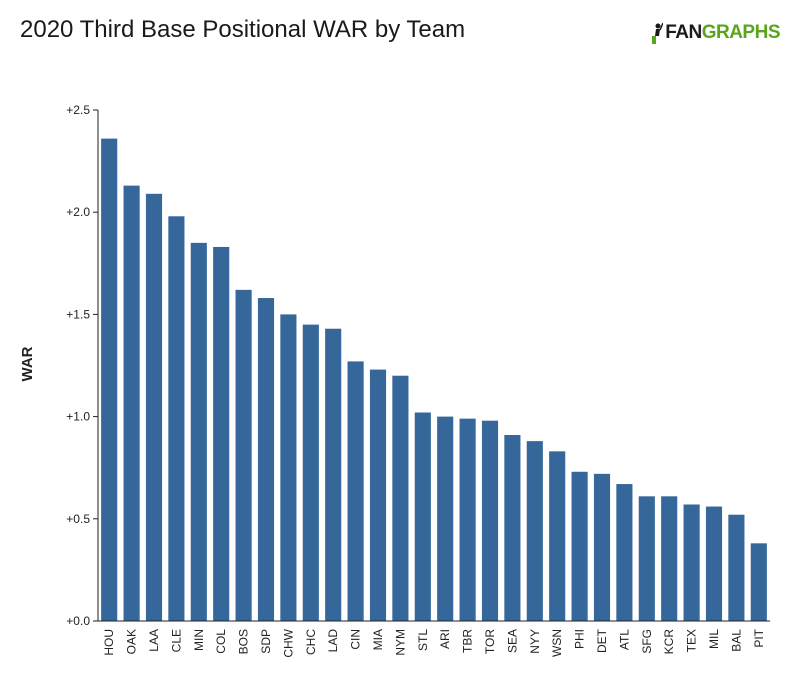  Describe the element at coordinates (109, 379) in the screenshot. I see `bar-hou` at that location.